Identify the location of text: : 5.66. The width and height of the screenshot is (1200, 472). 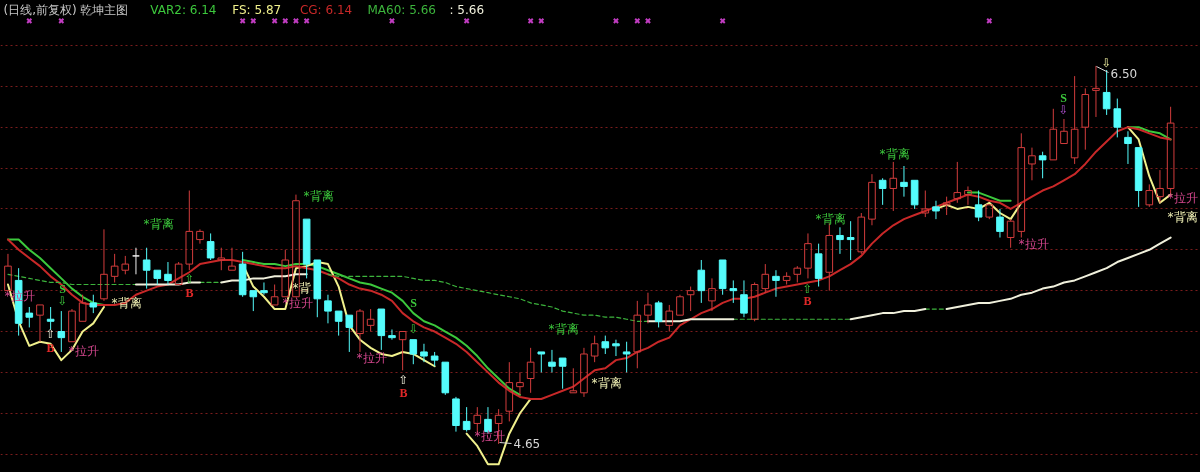
(467, 9).